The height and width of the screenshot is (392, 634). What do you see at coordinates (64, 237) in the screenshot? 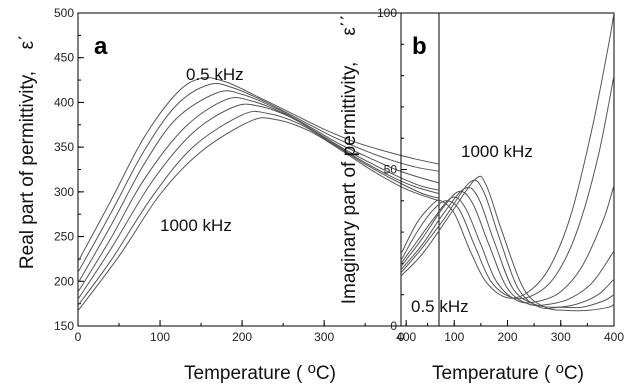
I see `y-tick-label: 250` at bounding box center [64, 237].